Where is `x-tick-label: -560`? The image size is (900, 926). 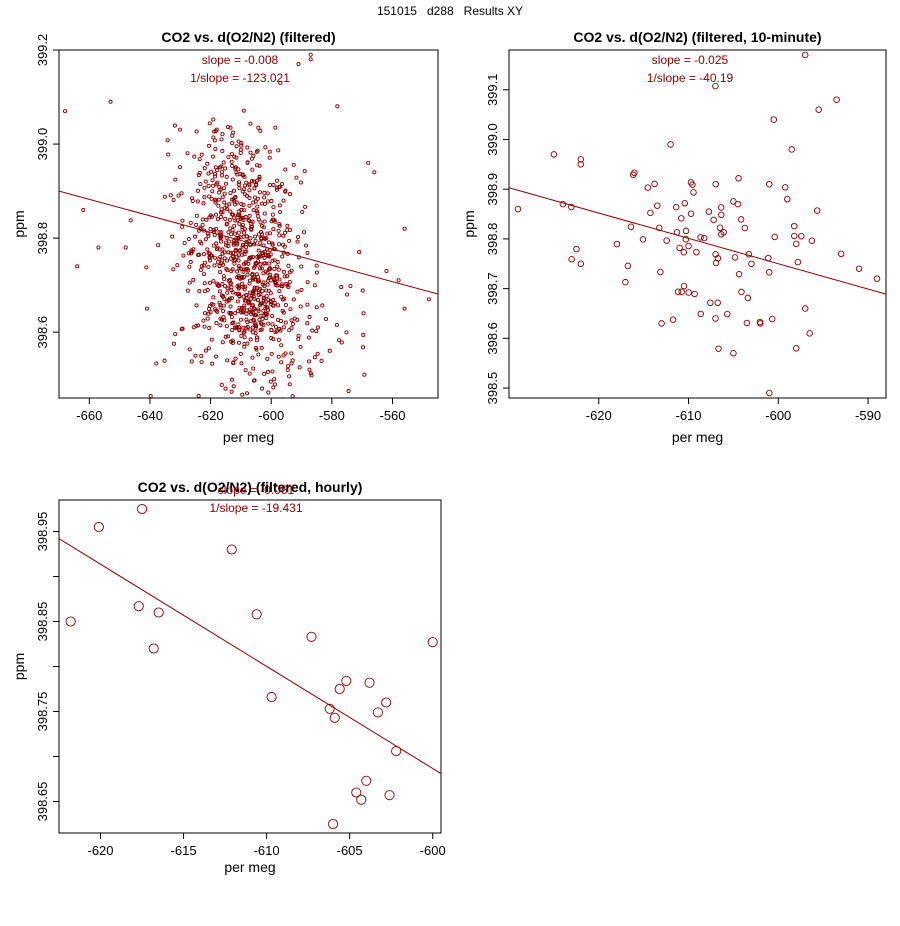
x-tick-label: -560 is located at coordinates (393, 415).